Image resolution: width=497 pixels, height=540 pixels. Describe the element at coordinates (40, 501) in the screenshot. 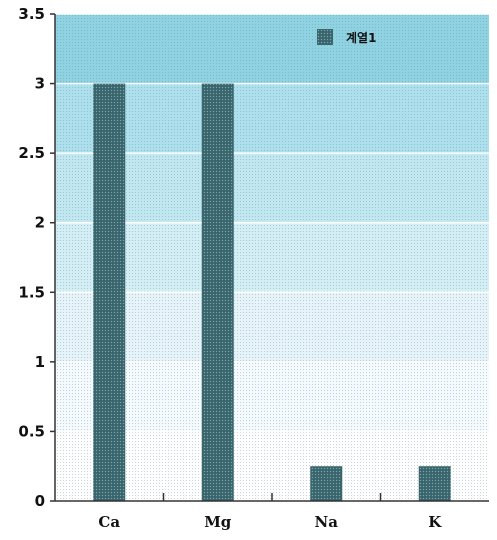

I see `y-tick-label: 0` at that location.